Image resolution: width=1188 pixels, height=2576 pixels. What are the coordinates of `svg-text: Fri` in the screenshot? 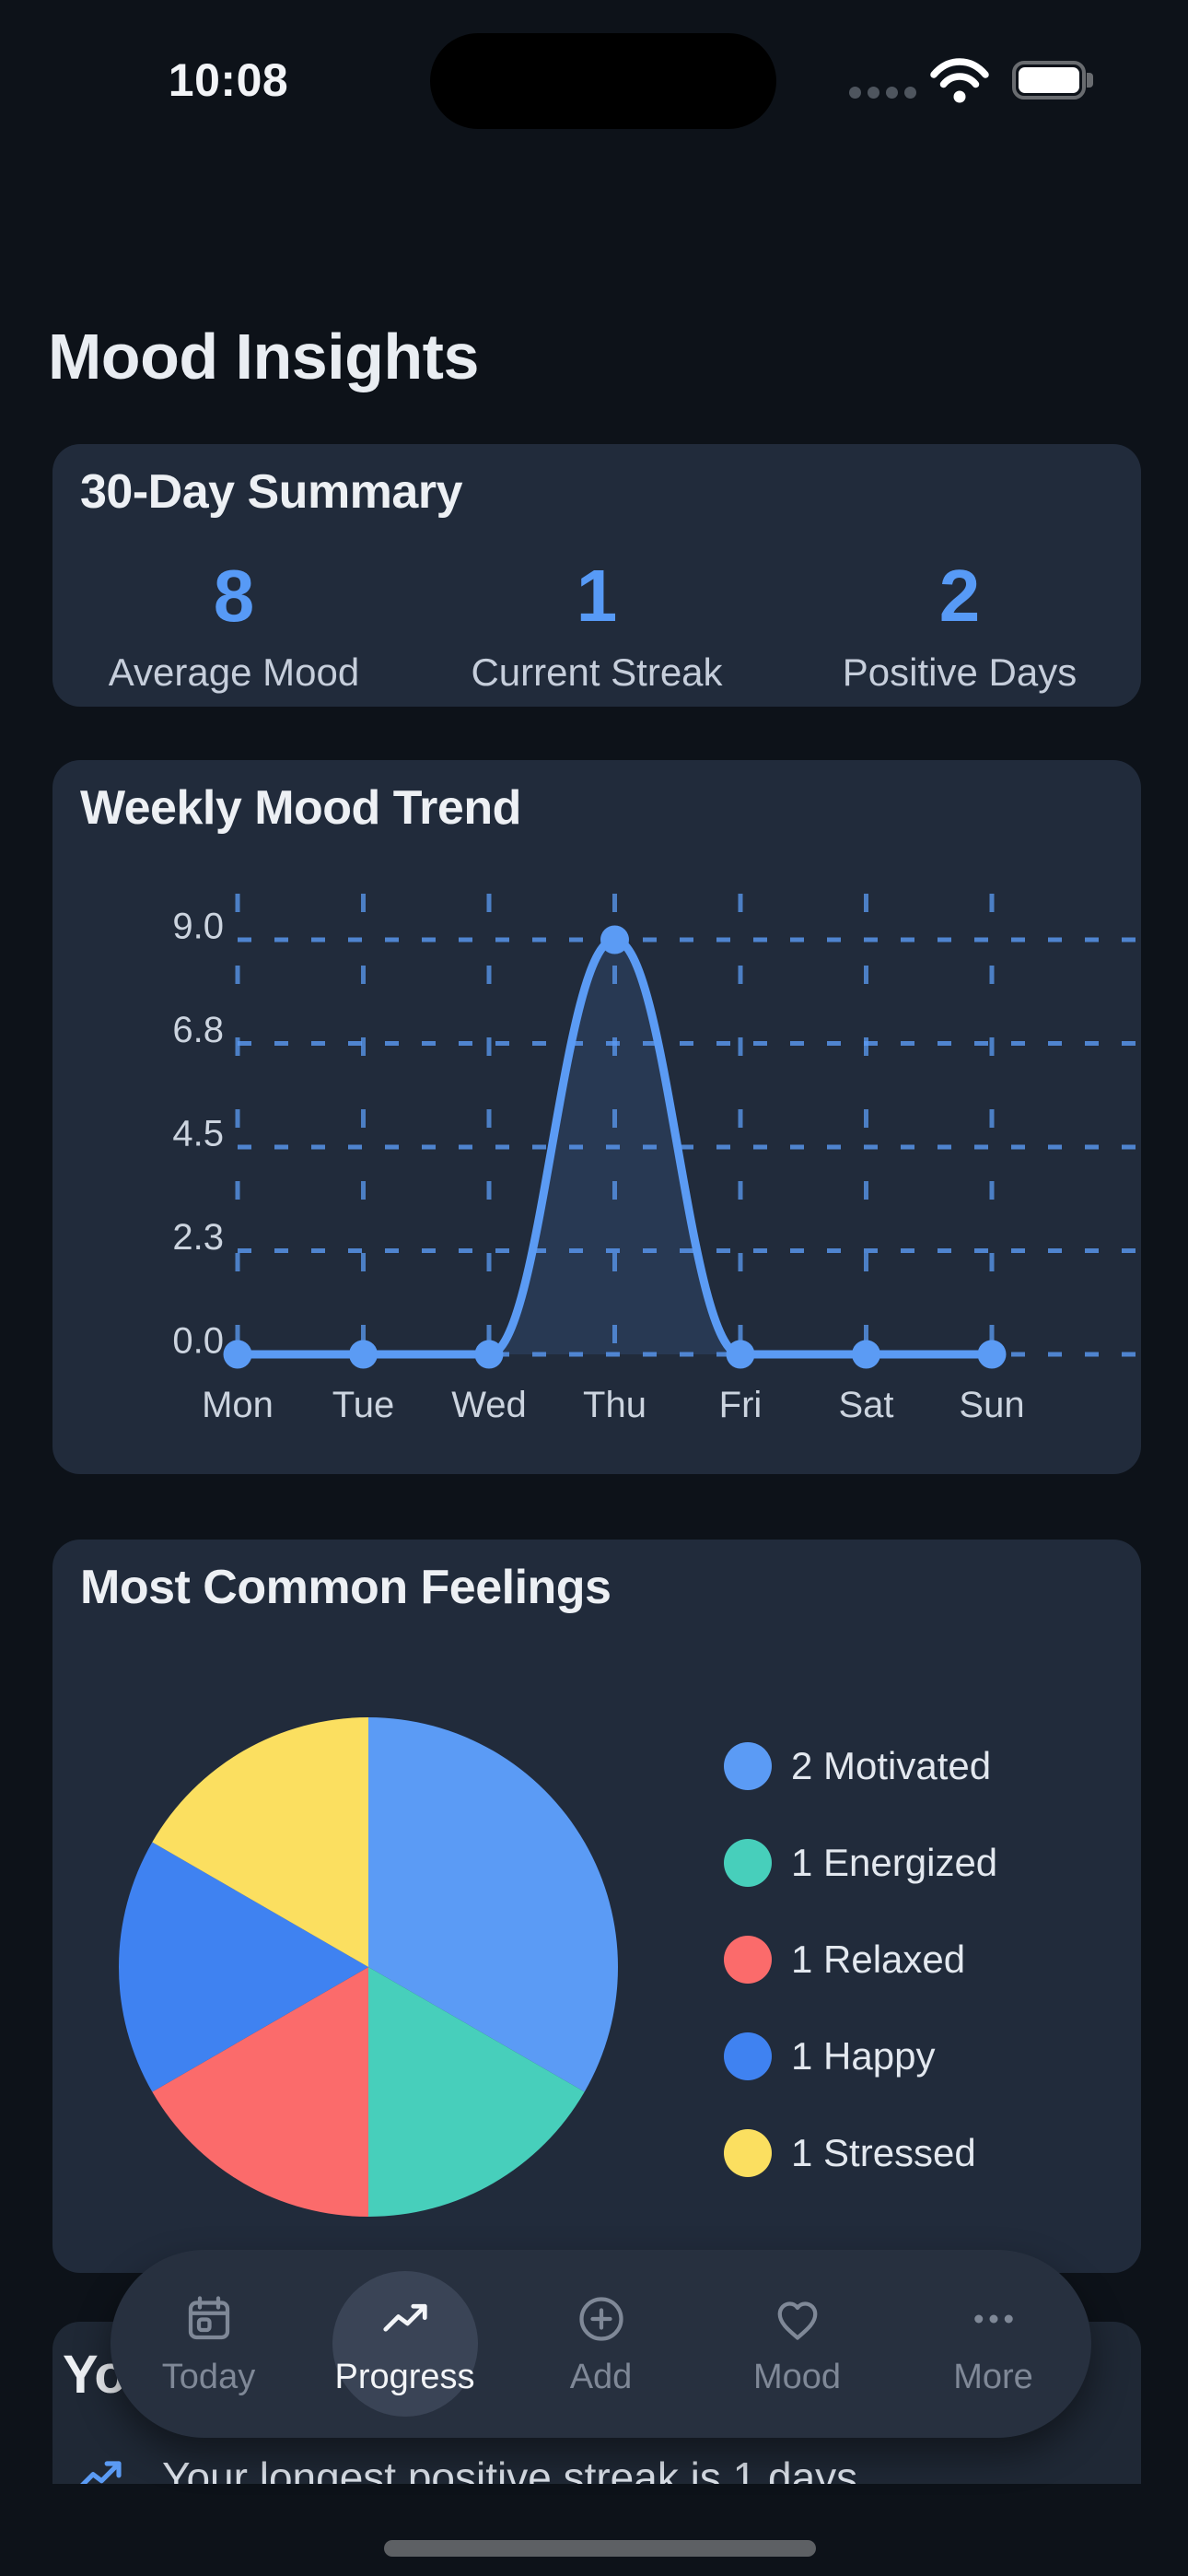 It's located at (741, 1405).